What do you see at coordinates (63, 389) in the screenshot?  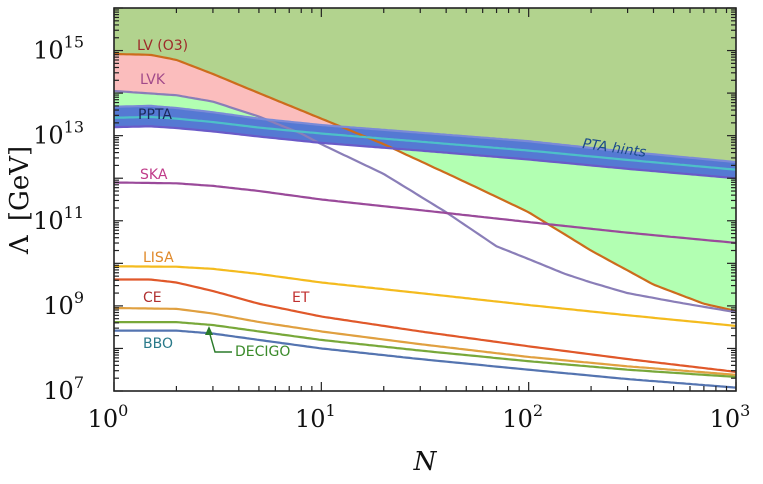 I see `y-tick-label: 10⁷` at bounding box center [63, 389].